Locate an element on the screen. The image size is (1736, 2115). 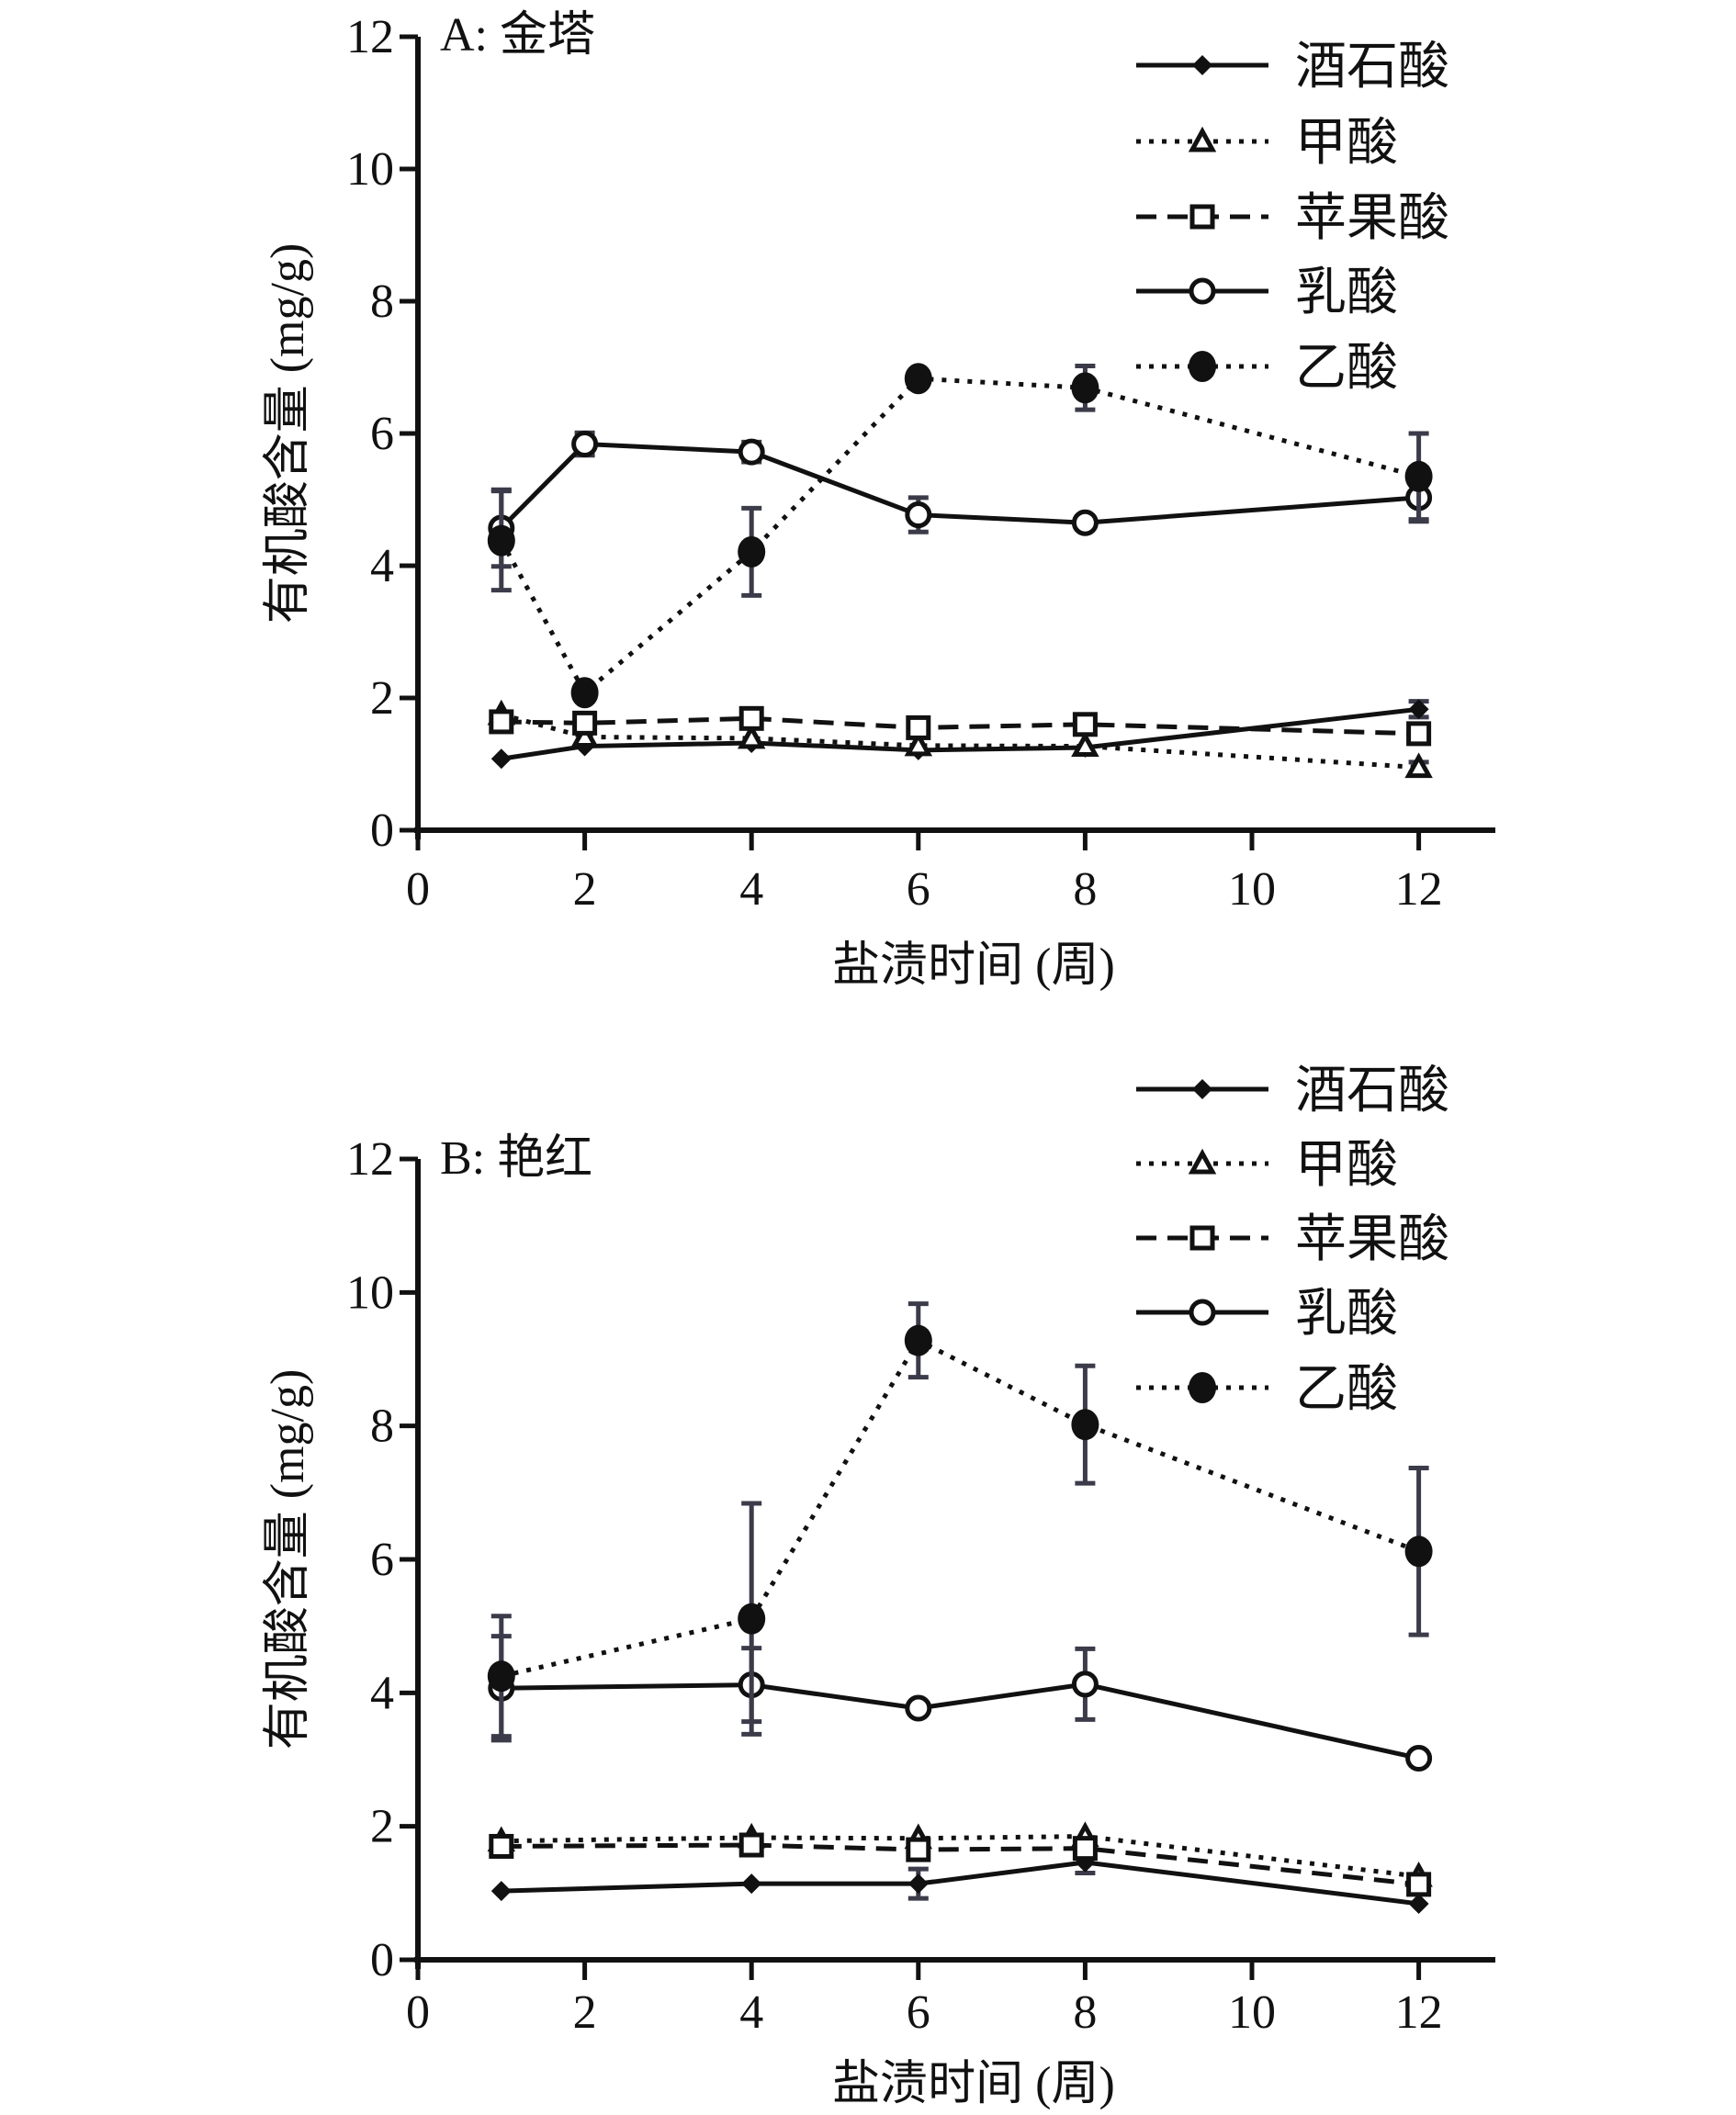
panel-title: B: 艳红 is located at coordinates (516, 1158).